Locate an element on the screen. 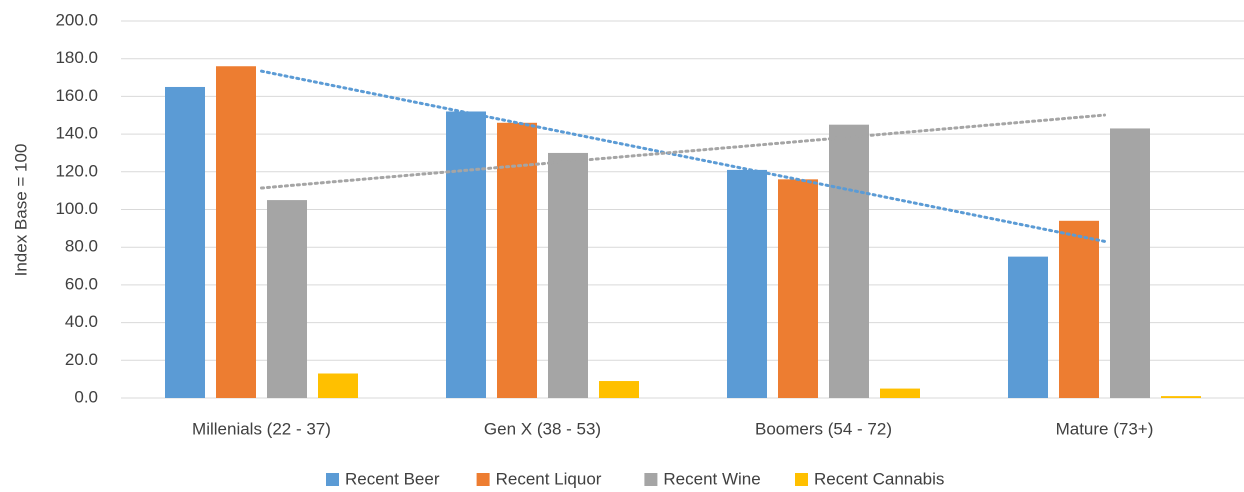  y-tick-label: 200.0 is located at coordinates (76, 19).